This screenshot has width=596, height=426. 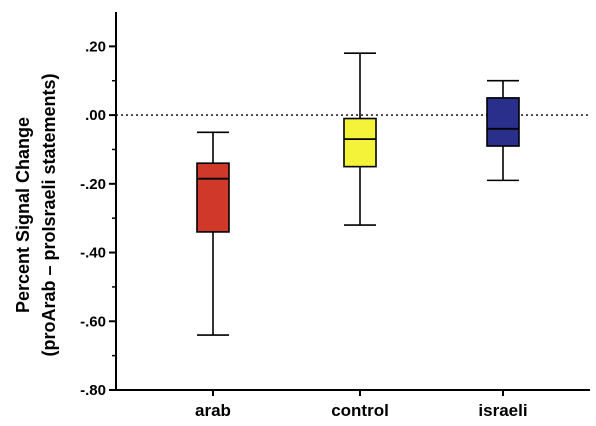 I want to click on y-tick-label: -.20, so click(x=93, y=184).